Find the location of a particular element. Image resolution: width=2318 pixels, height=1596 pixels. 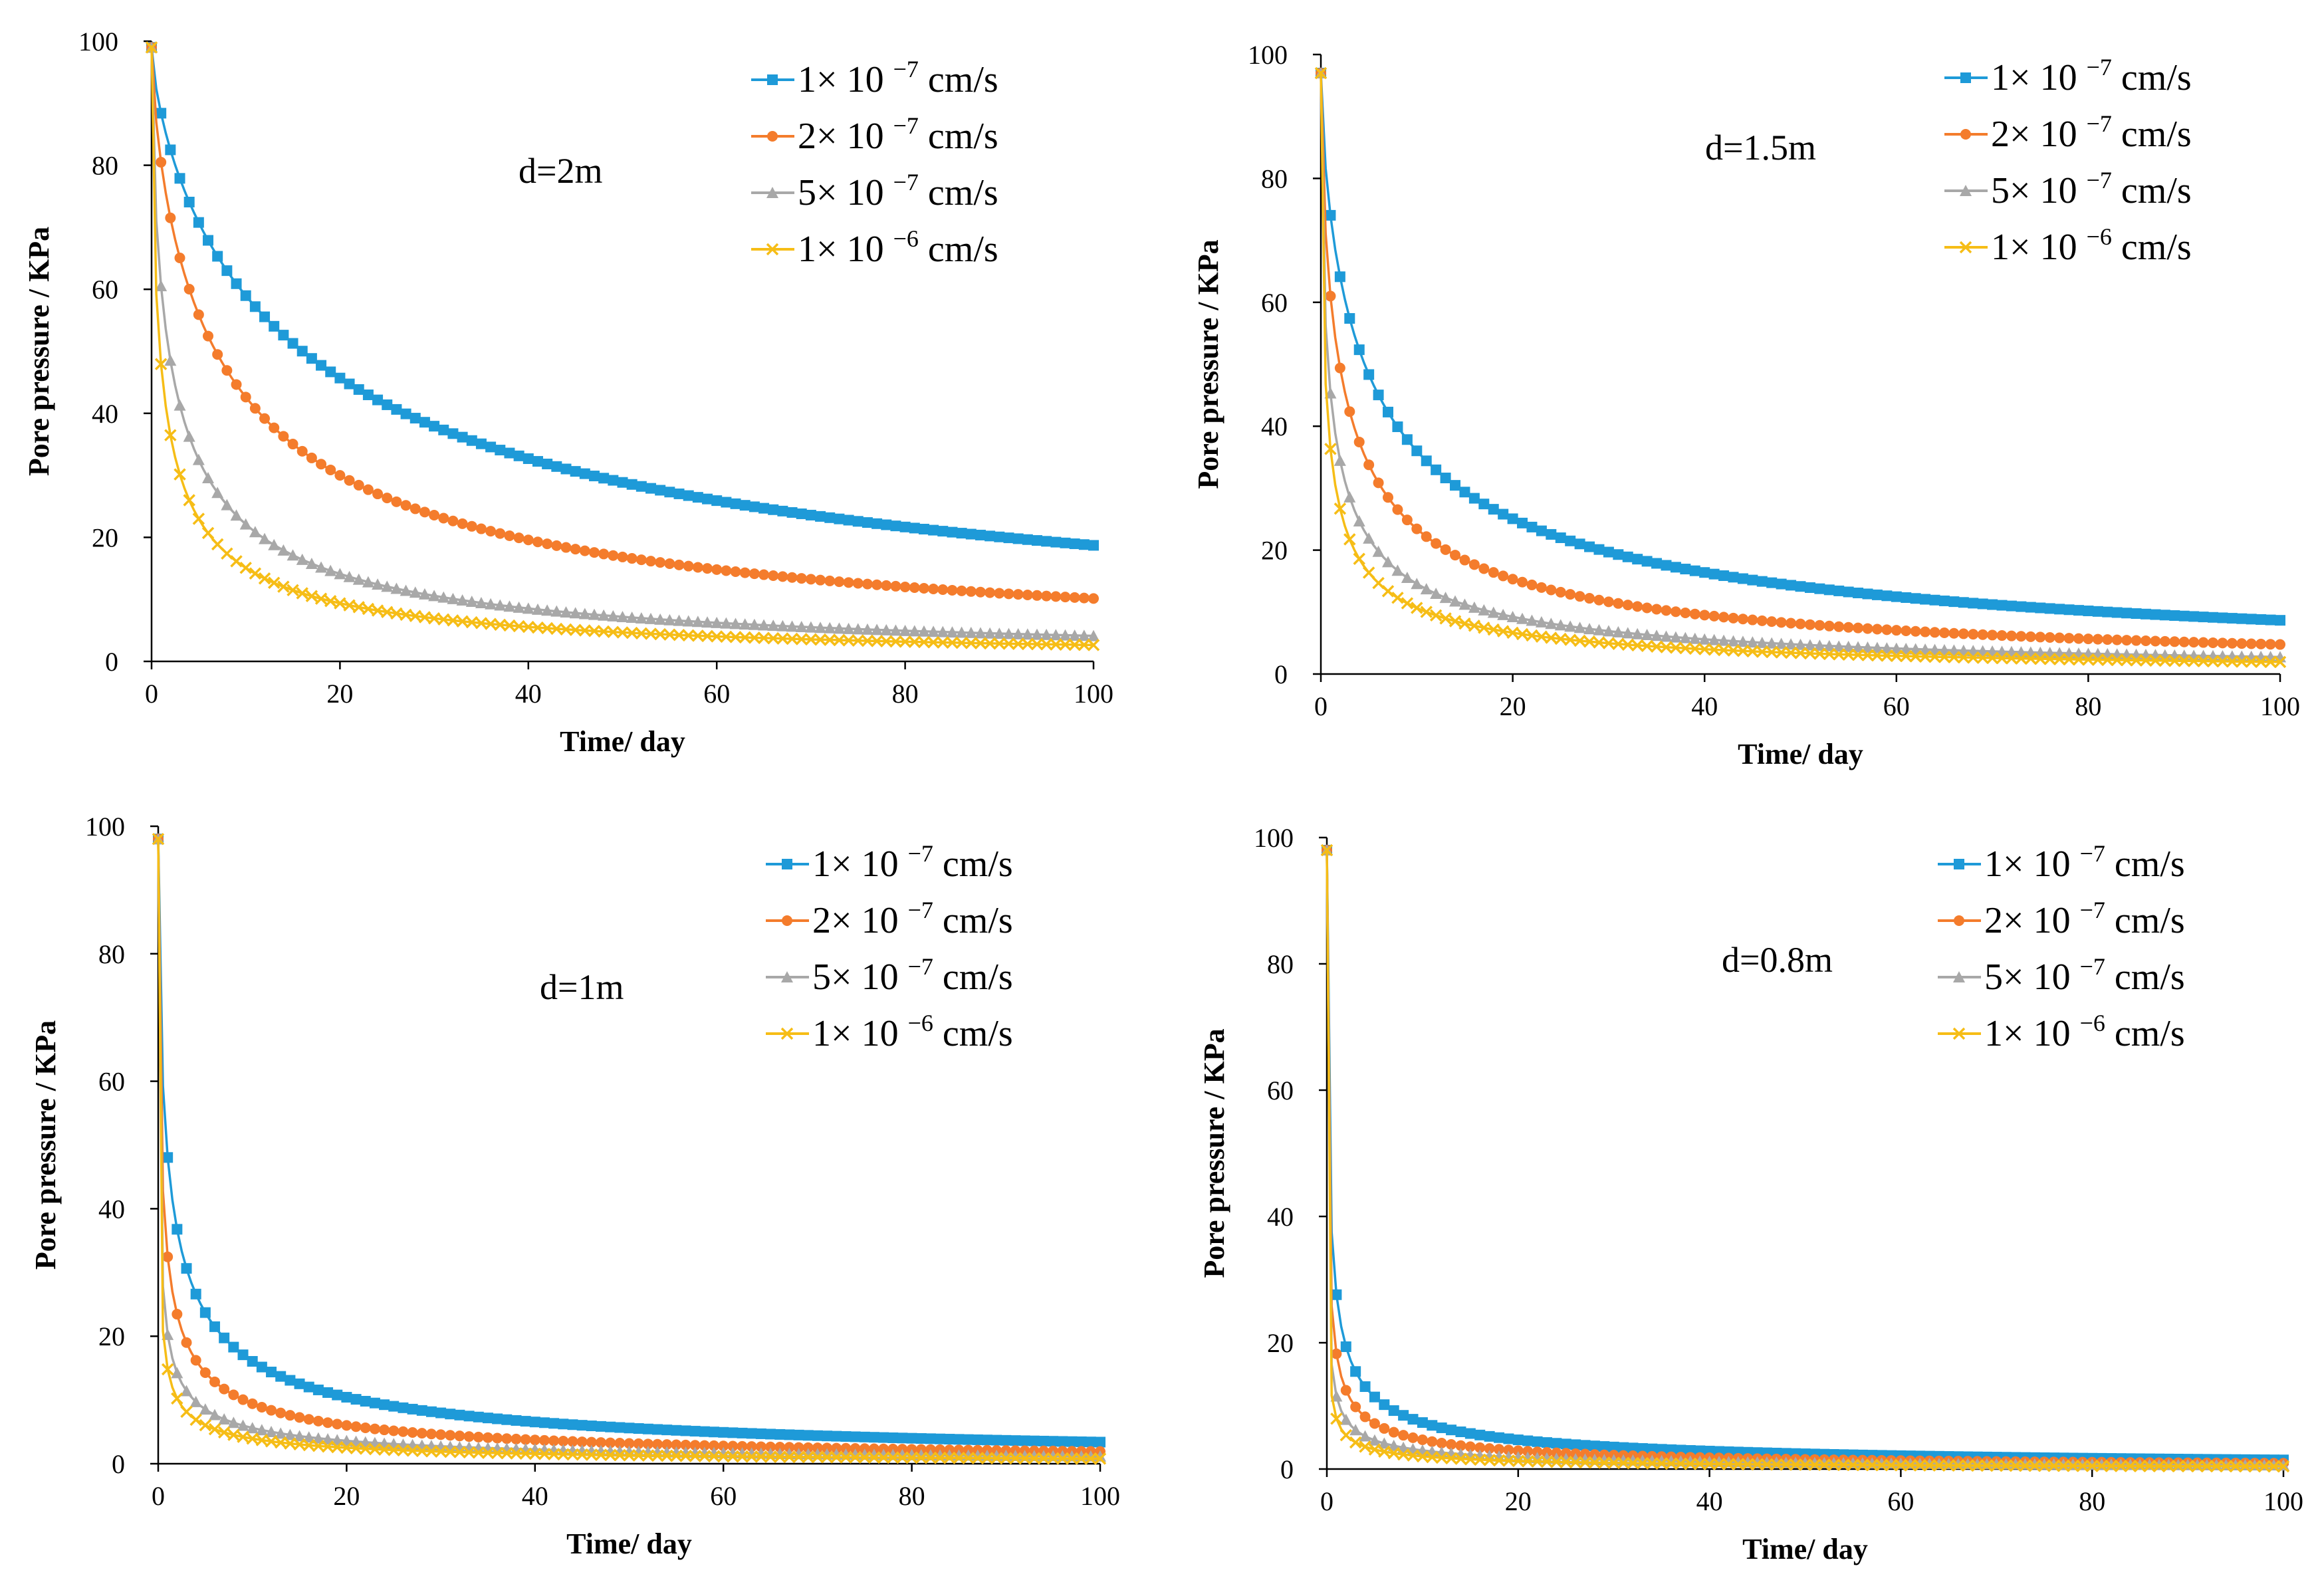

x-tick-label: 20 is located at coordinates (1518, 1501).